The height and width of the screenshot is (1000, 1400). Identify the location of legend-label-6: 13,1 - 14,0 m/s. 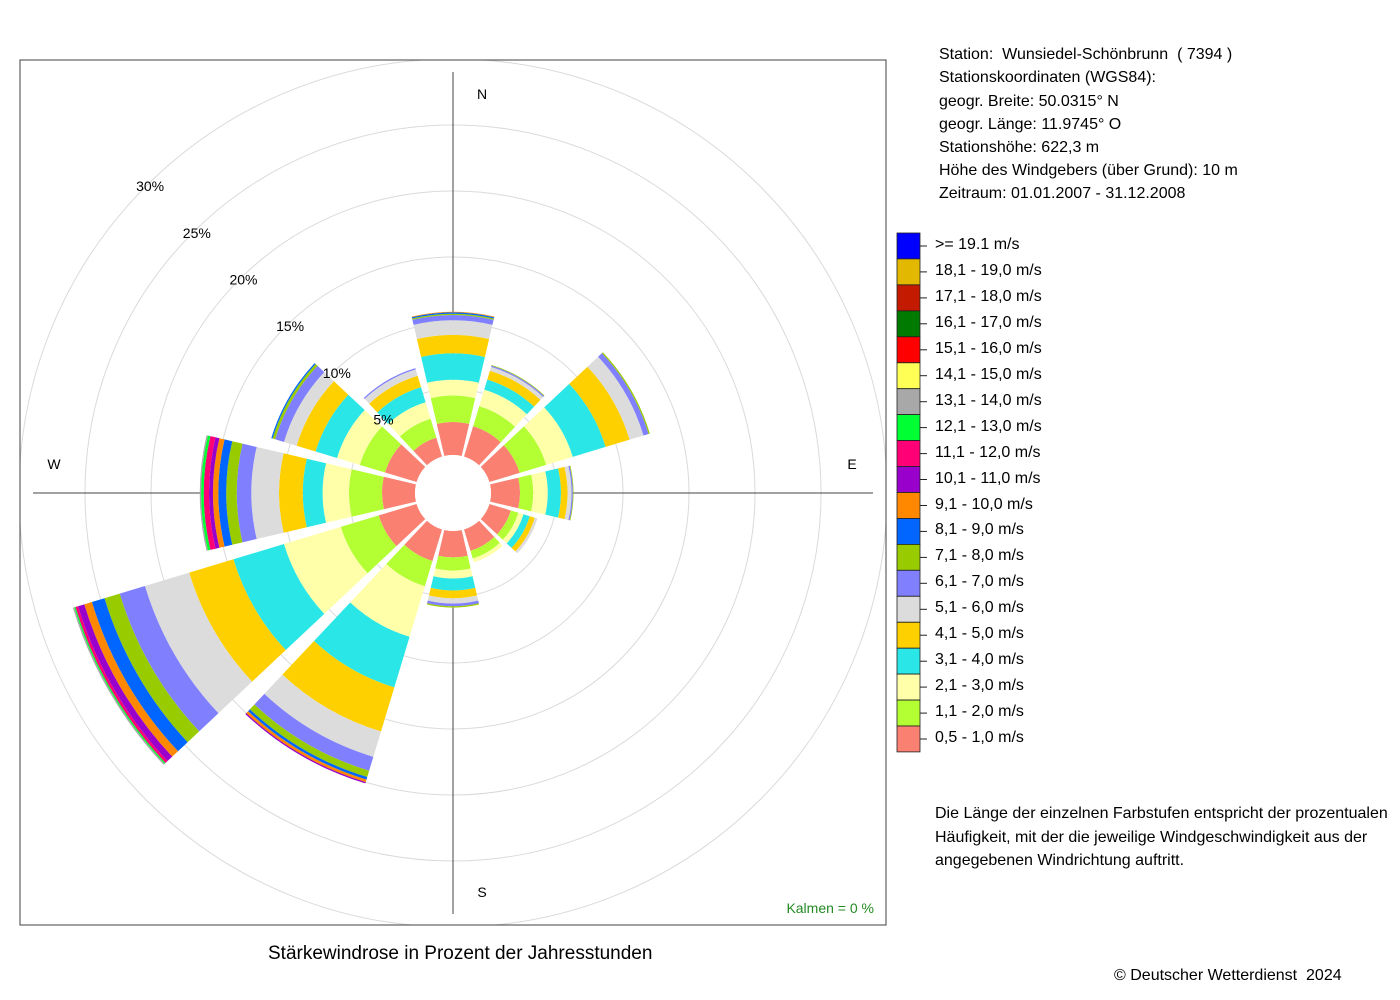
(988, 400).